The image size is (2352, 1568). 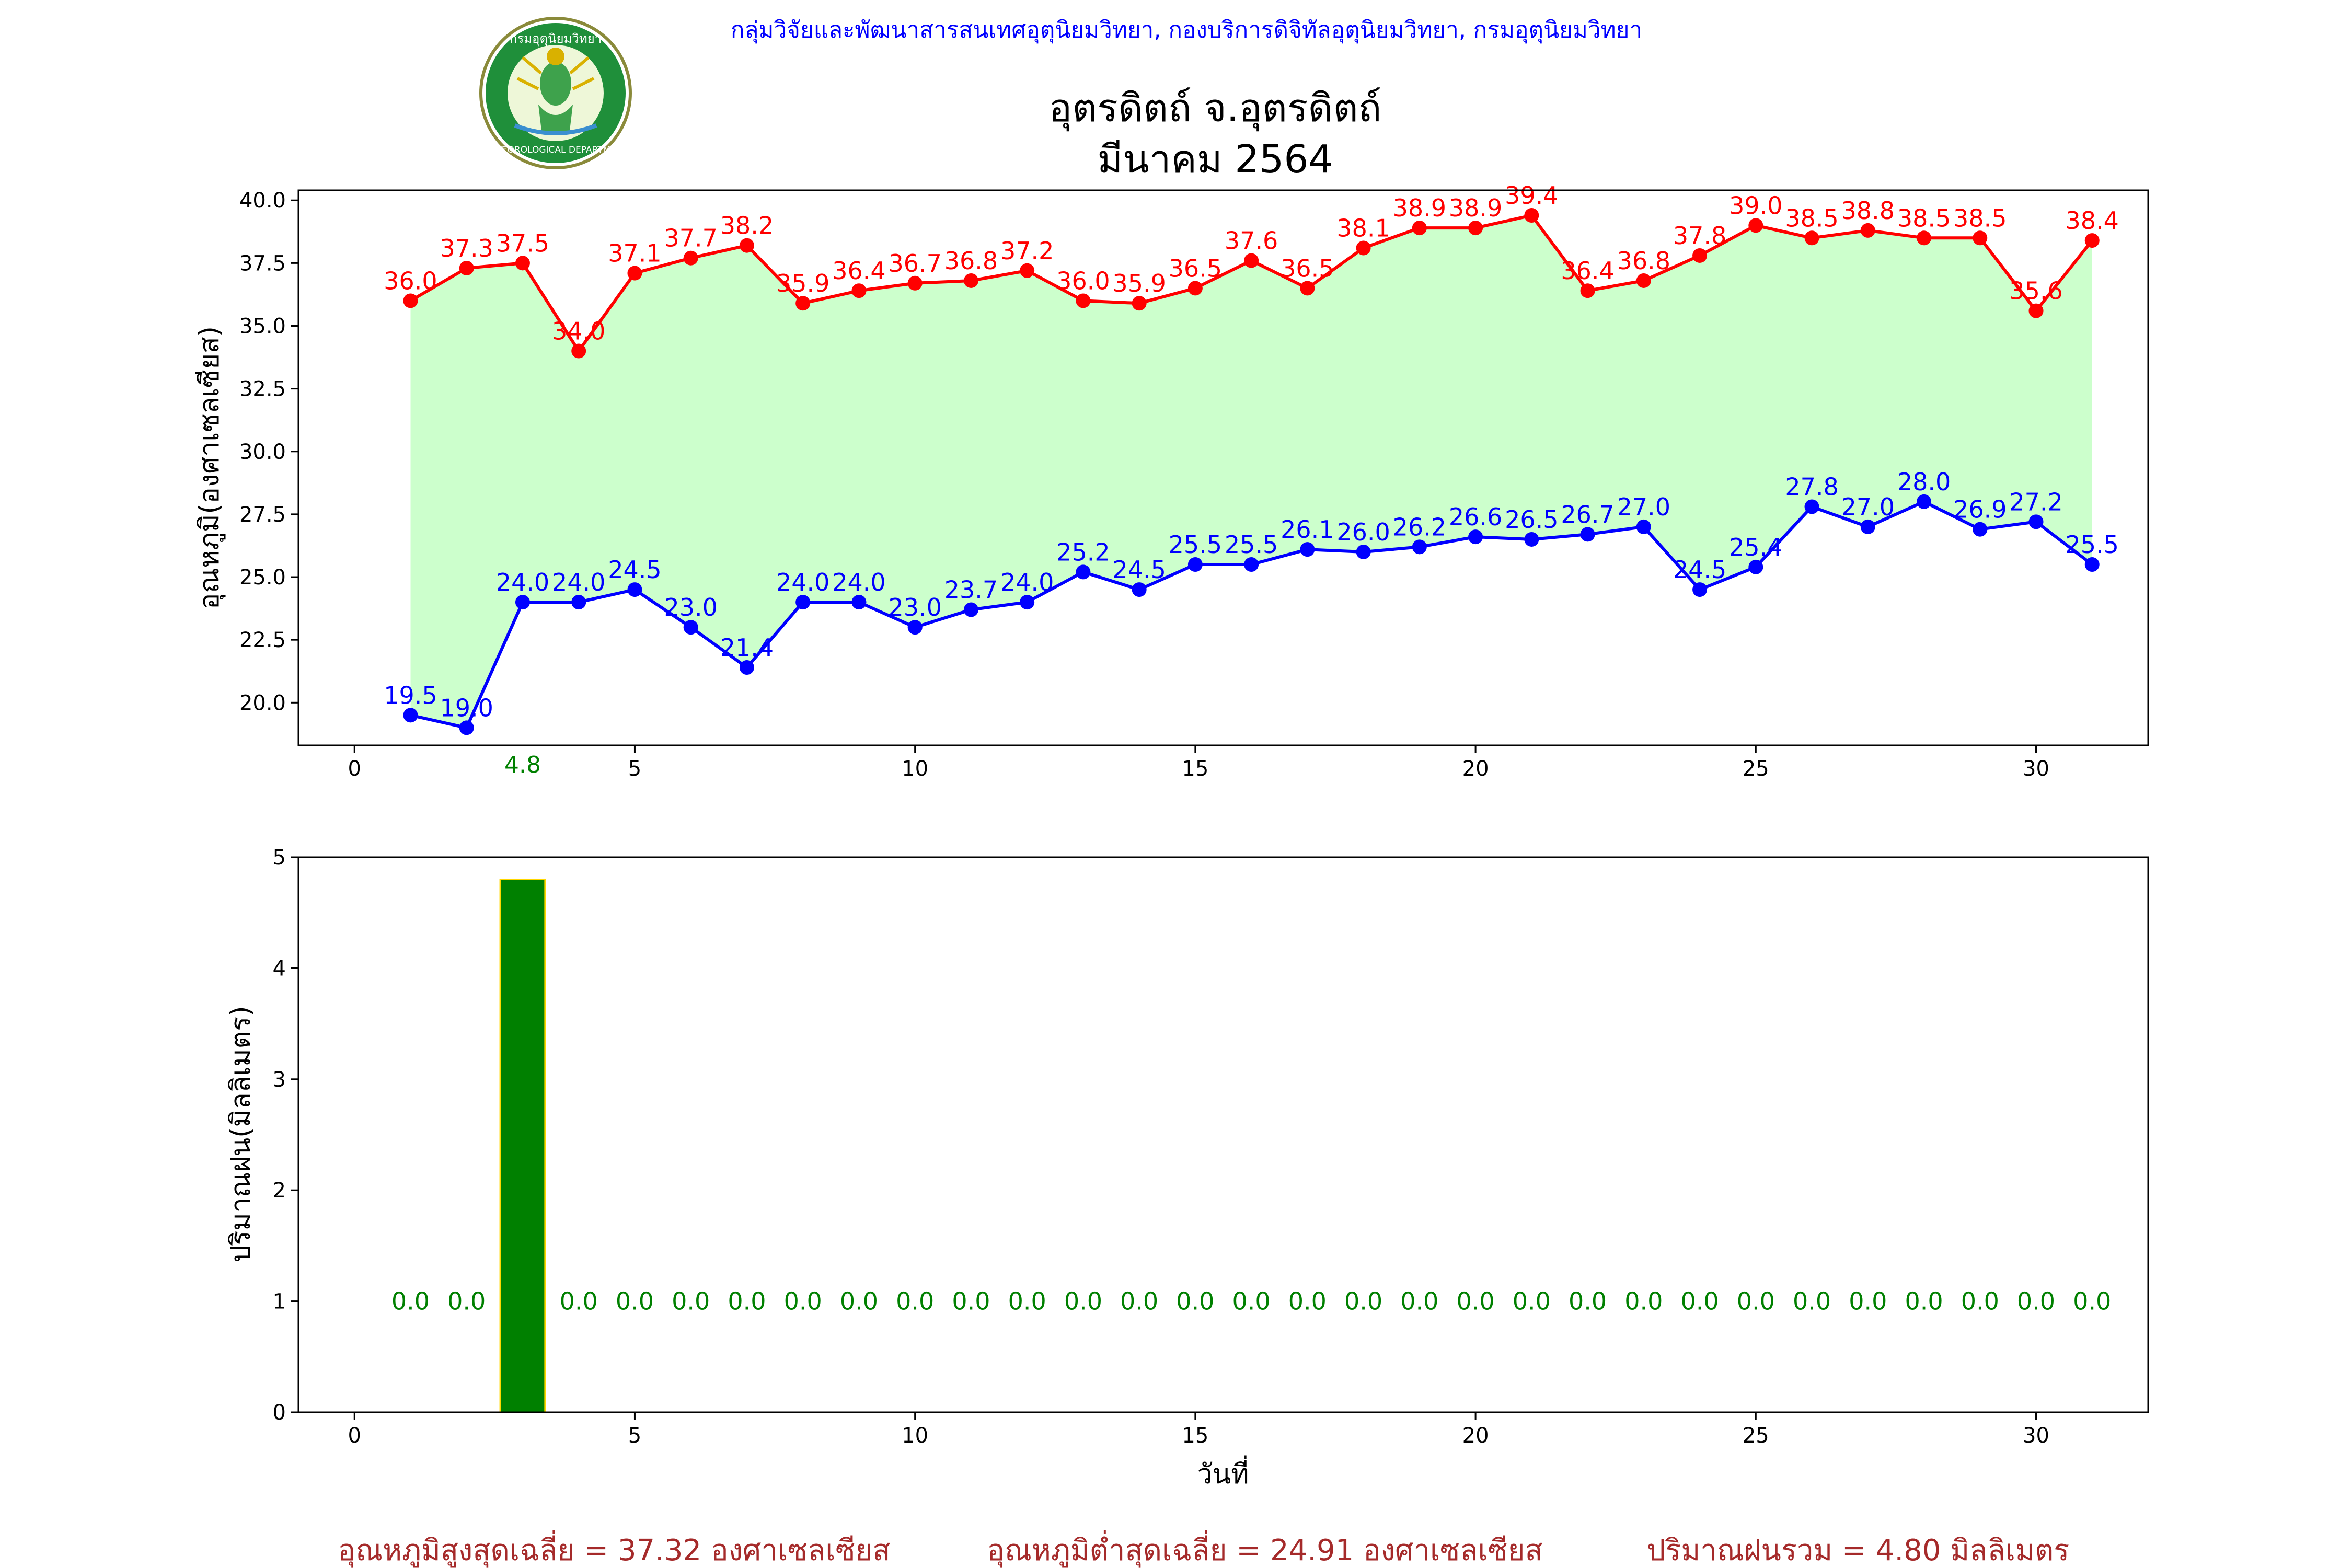 What do you see at coordinates (1858, 1550) in the screenshot?
I see `total-rainfall: ปริมาณฝนรวม = 4.80 มิลลิเมตร` at bounding box center [1858, 1550].